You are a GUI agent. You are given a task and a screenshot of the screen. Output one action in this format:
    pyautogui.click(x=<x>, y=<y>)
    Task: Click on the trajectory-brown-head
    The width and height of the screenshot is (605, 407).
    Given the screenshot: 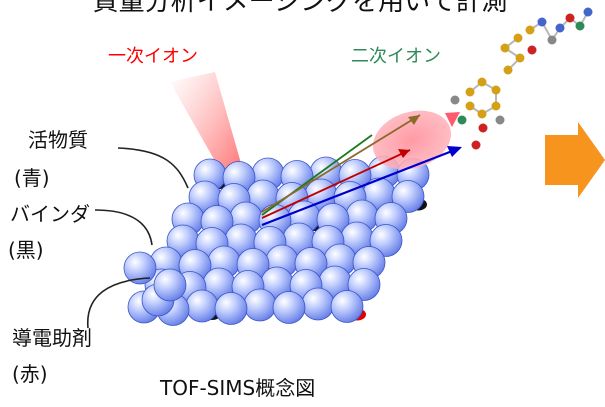 What is the action you would take?
    pyautogui.click(x=414, y=120)
    